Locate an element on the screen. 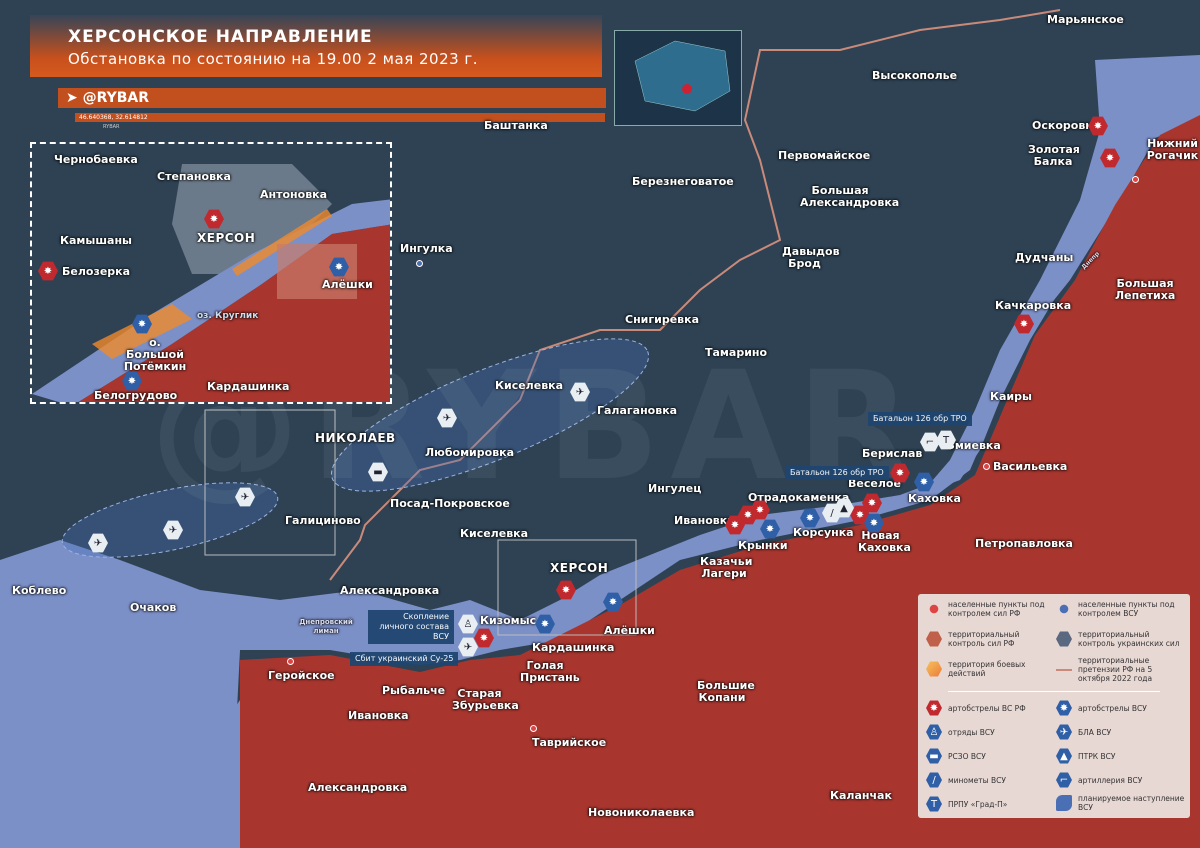 The image size is (1200, 848). kakhovka-reservoir is located at coordinates (1060, 275).